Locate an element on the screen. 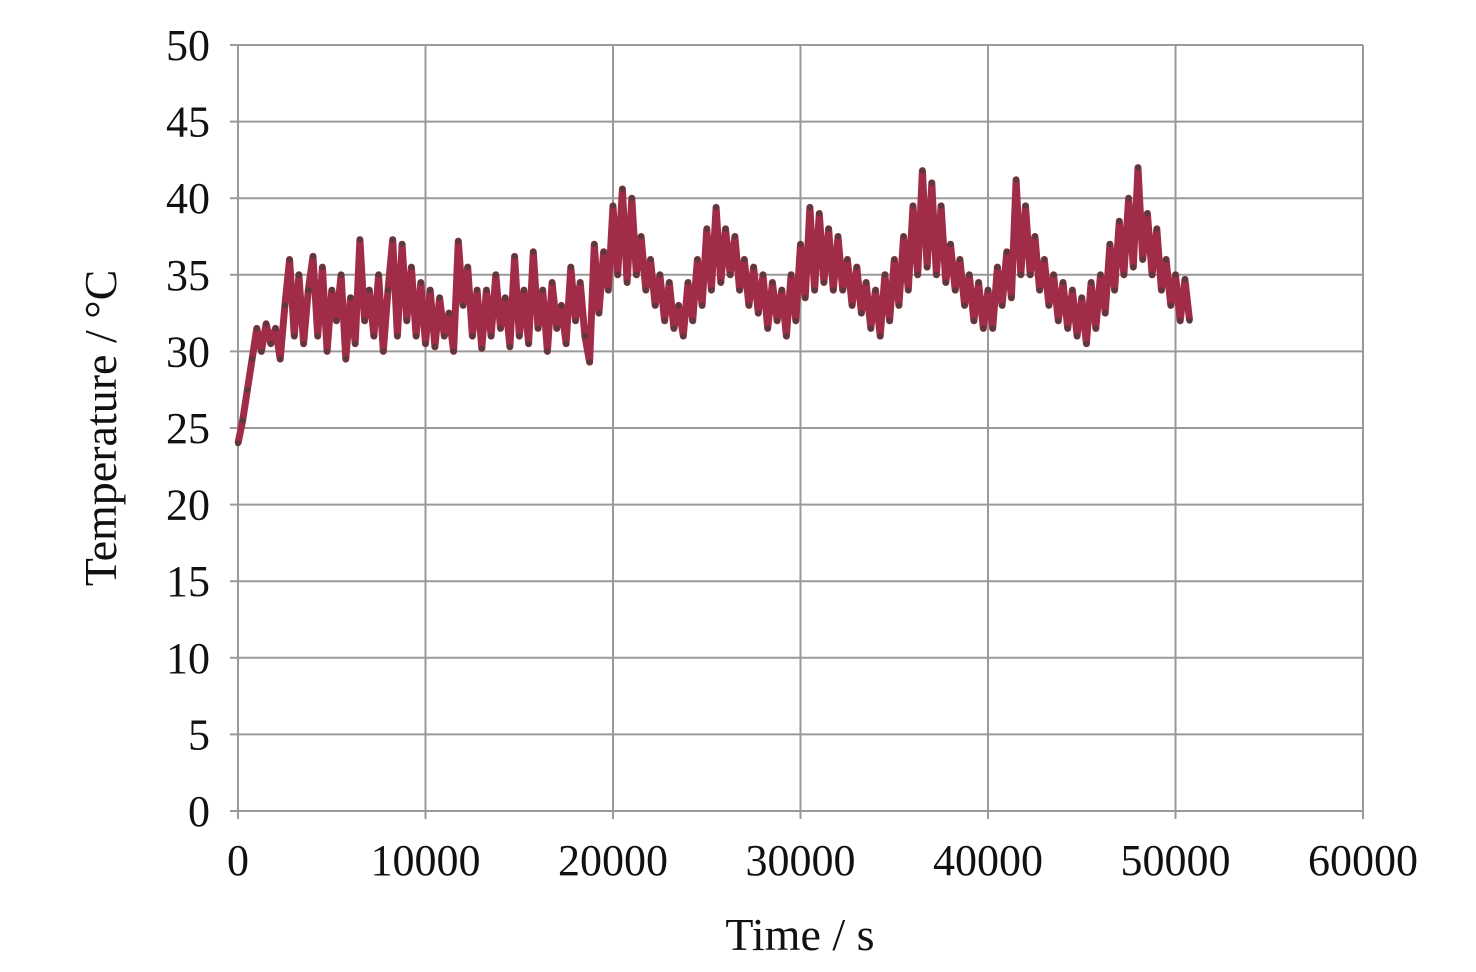 Image resolution: width=1476 pixels, height=972 pixels. y-tick-label: 30 is located at coordinates (188, 351).